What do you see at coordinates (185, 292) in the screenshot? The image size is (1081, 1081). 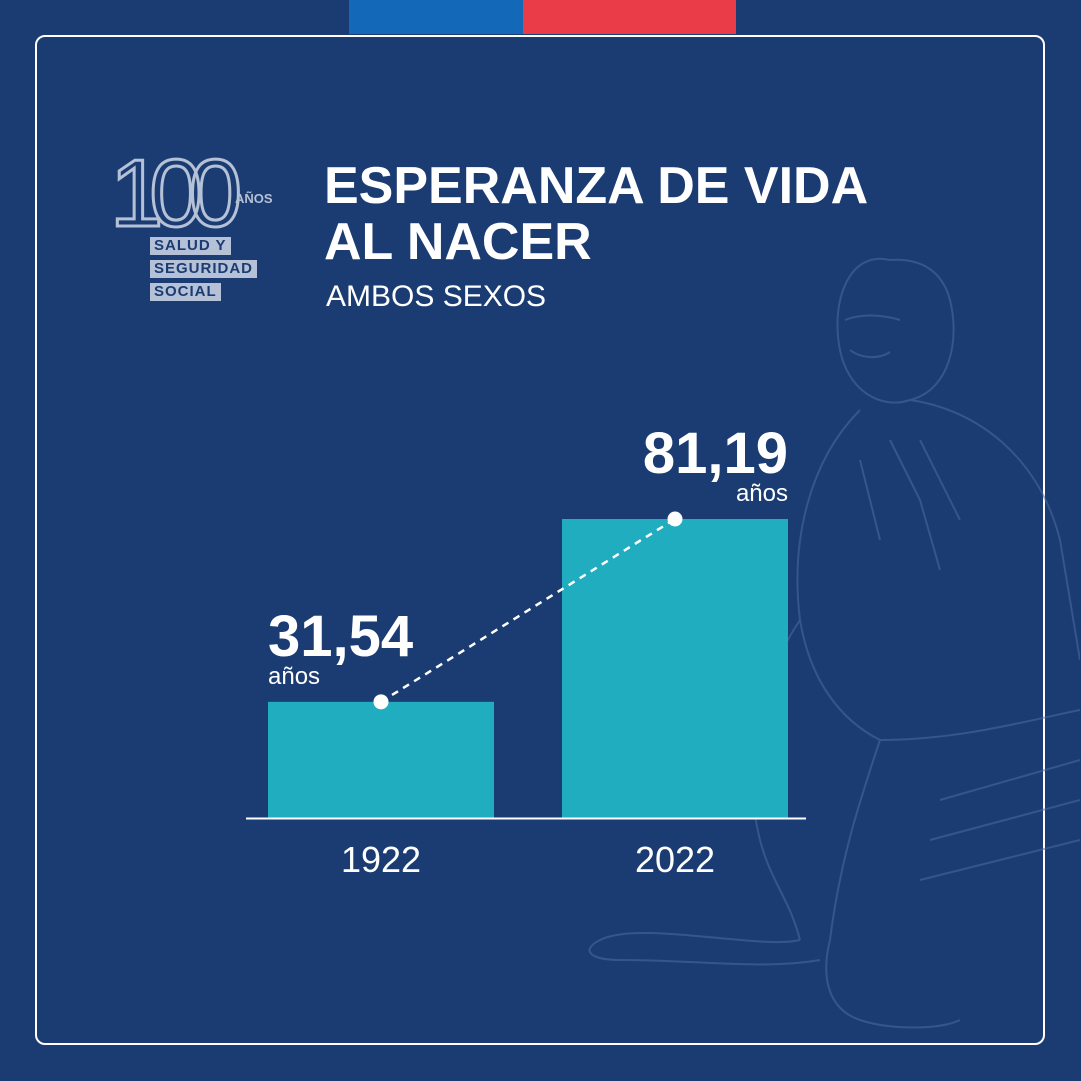 I see `logo-tag-line-3: SOCIAL` at bounding box center [185, 292].